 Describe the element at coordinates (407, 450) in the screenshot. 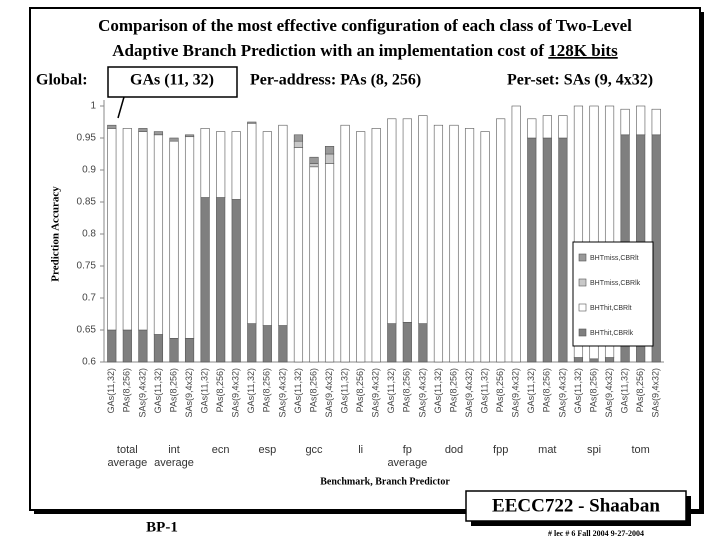

I see `group-label: fp` at that location.